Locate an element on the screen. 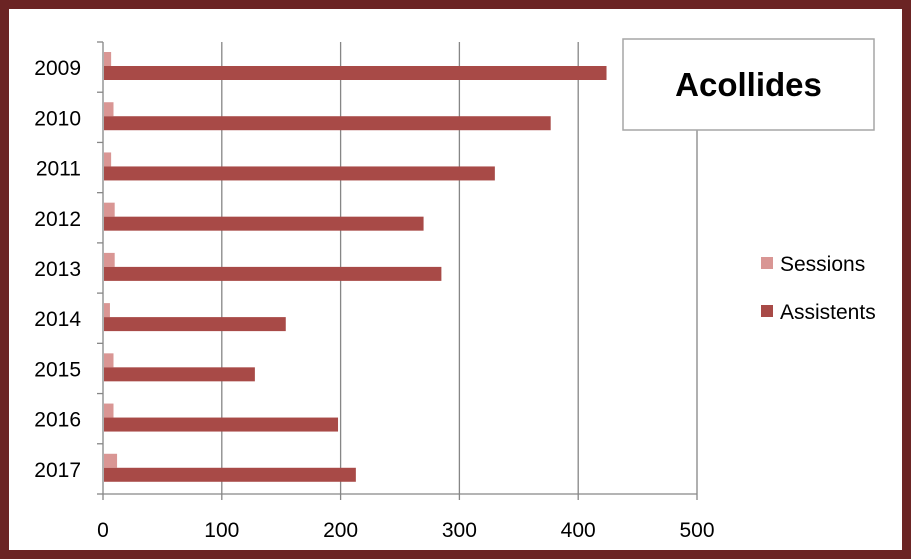 The height and width of the screenshot is (559, 911). legend-item-sessions: Sessions is located at coordinates (813, 264).